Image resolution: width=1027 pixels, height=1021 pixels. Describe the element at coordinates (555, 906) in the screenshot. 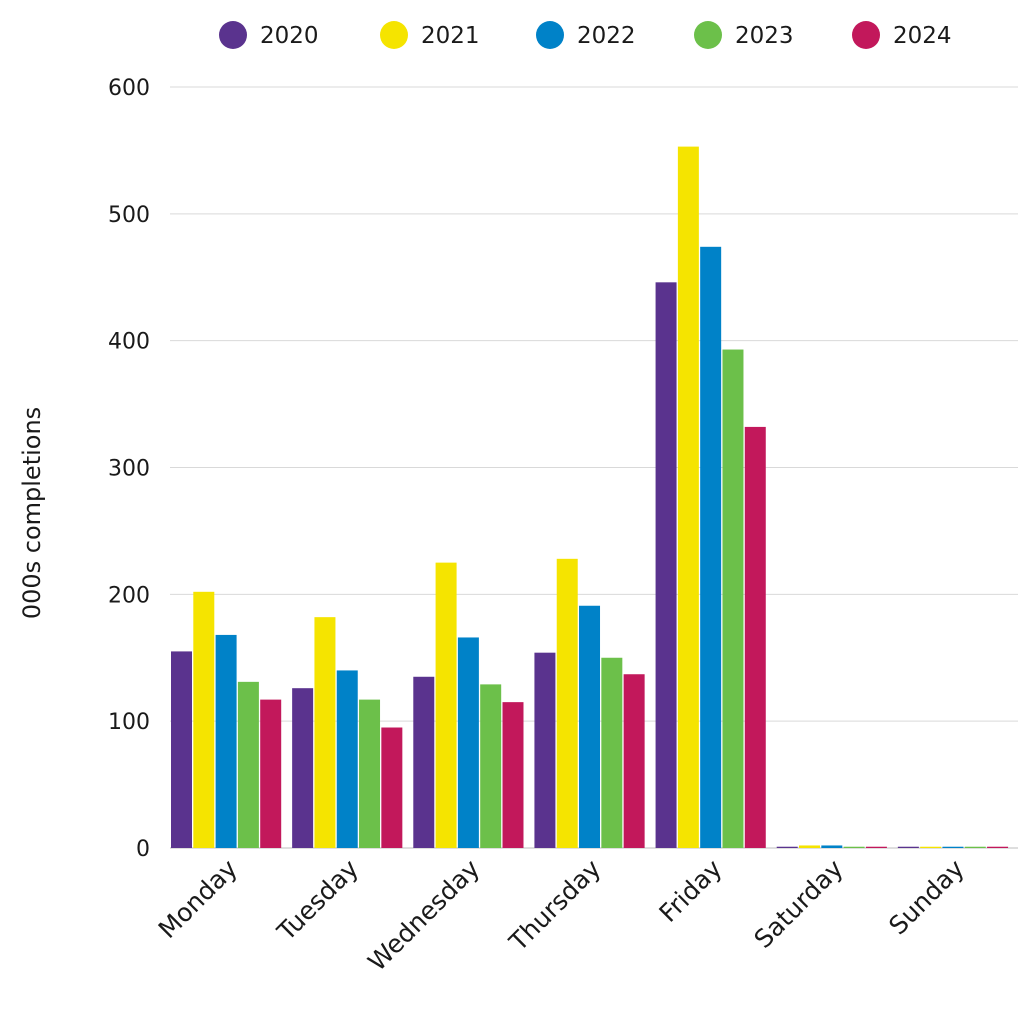

I see `x-tick-label: Thursday` at that location.